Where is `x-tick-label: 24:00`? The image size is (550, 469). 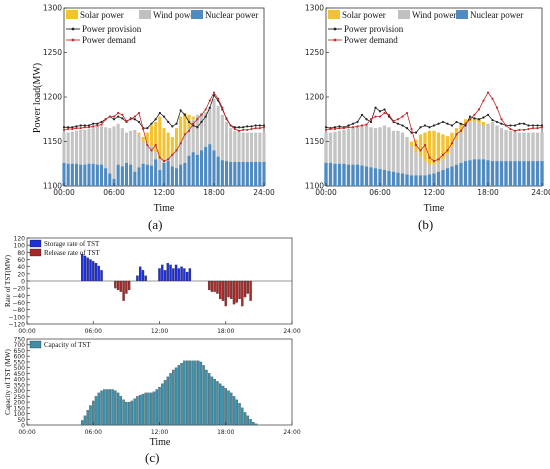
x-tick-label: 24:00 is located at coordinates (291, 331).